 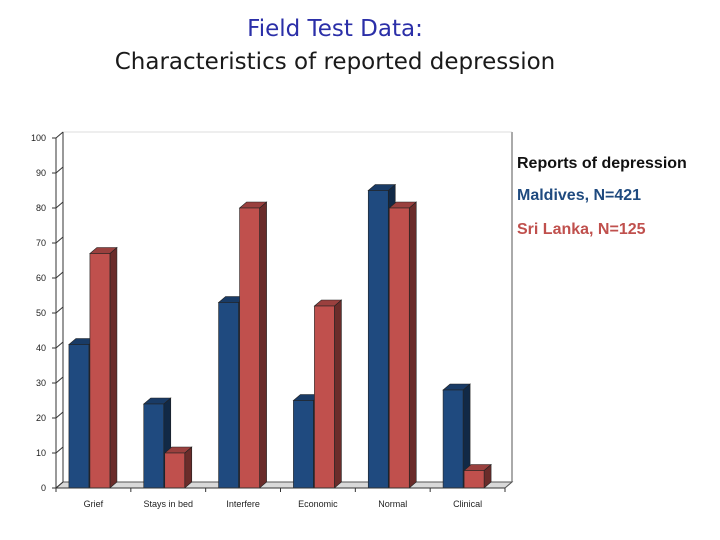 What do you see at coordinates (41, 383) in the screenshot?
I see `y-tick-label: 30` at bounding box center [41, 383].